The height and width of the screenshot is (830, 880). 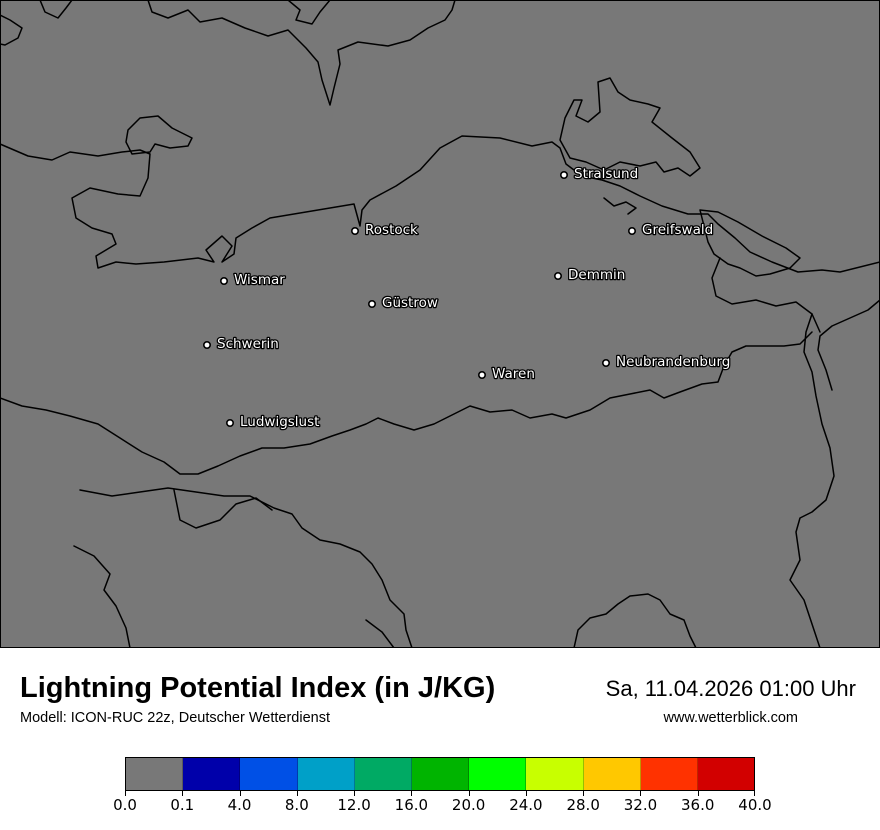 I want to click on legend-tick-label: 4.0, so click(x=239, y=805).